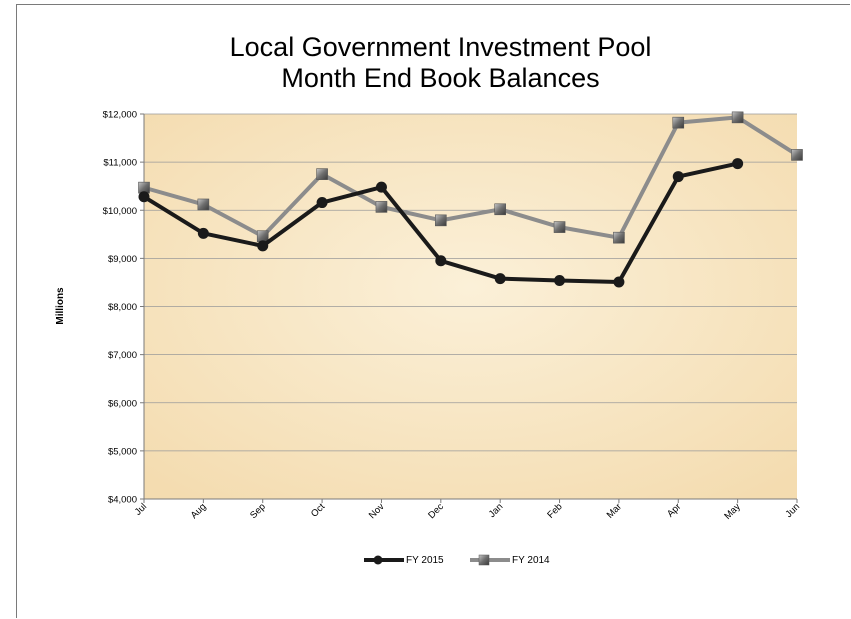  What do you see at coordinates (120, 163) in the screenshot?
I see `y-tick-label: $11,000` at bounding box center [120, 163].